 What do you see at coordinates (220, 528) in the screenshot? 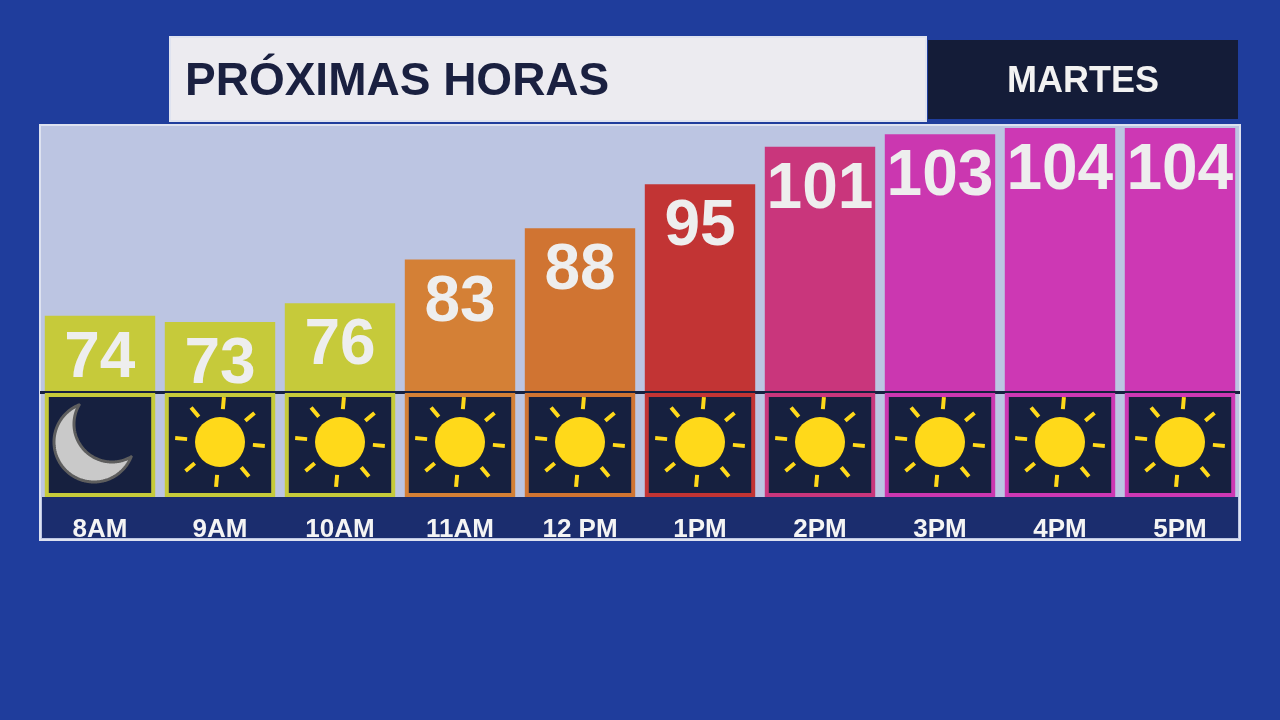
I see `x-tick-label: 9AM` at bounding box center [220, 528].